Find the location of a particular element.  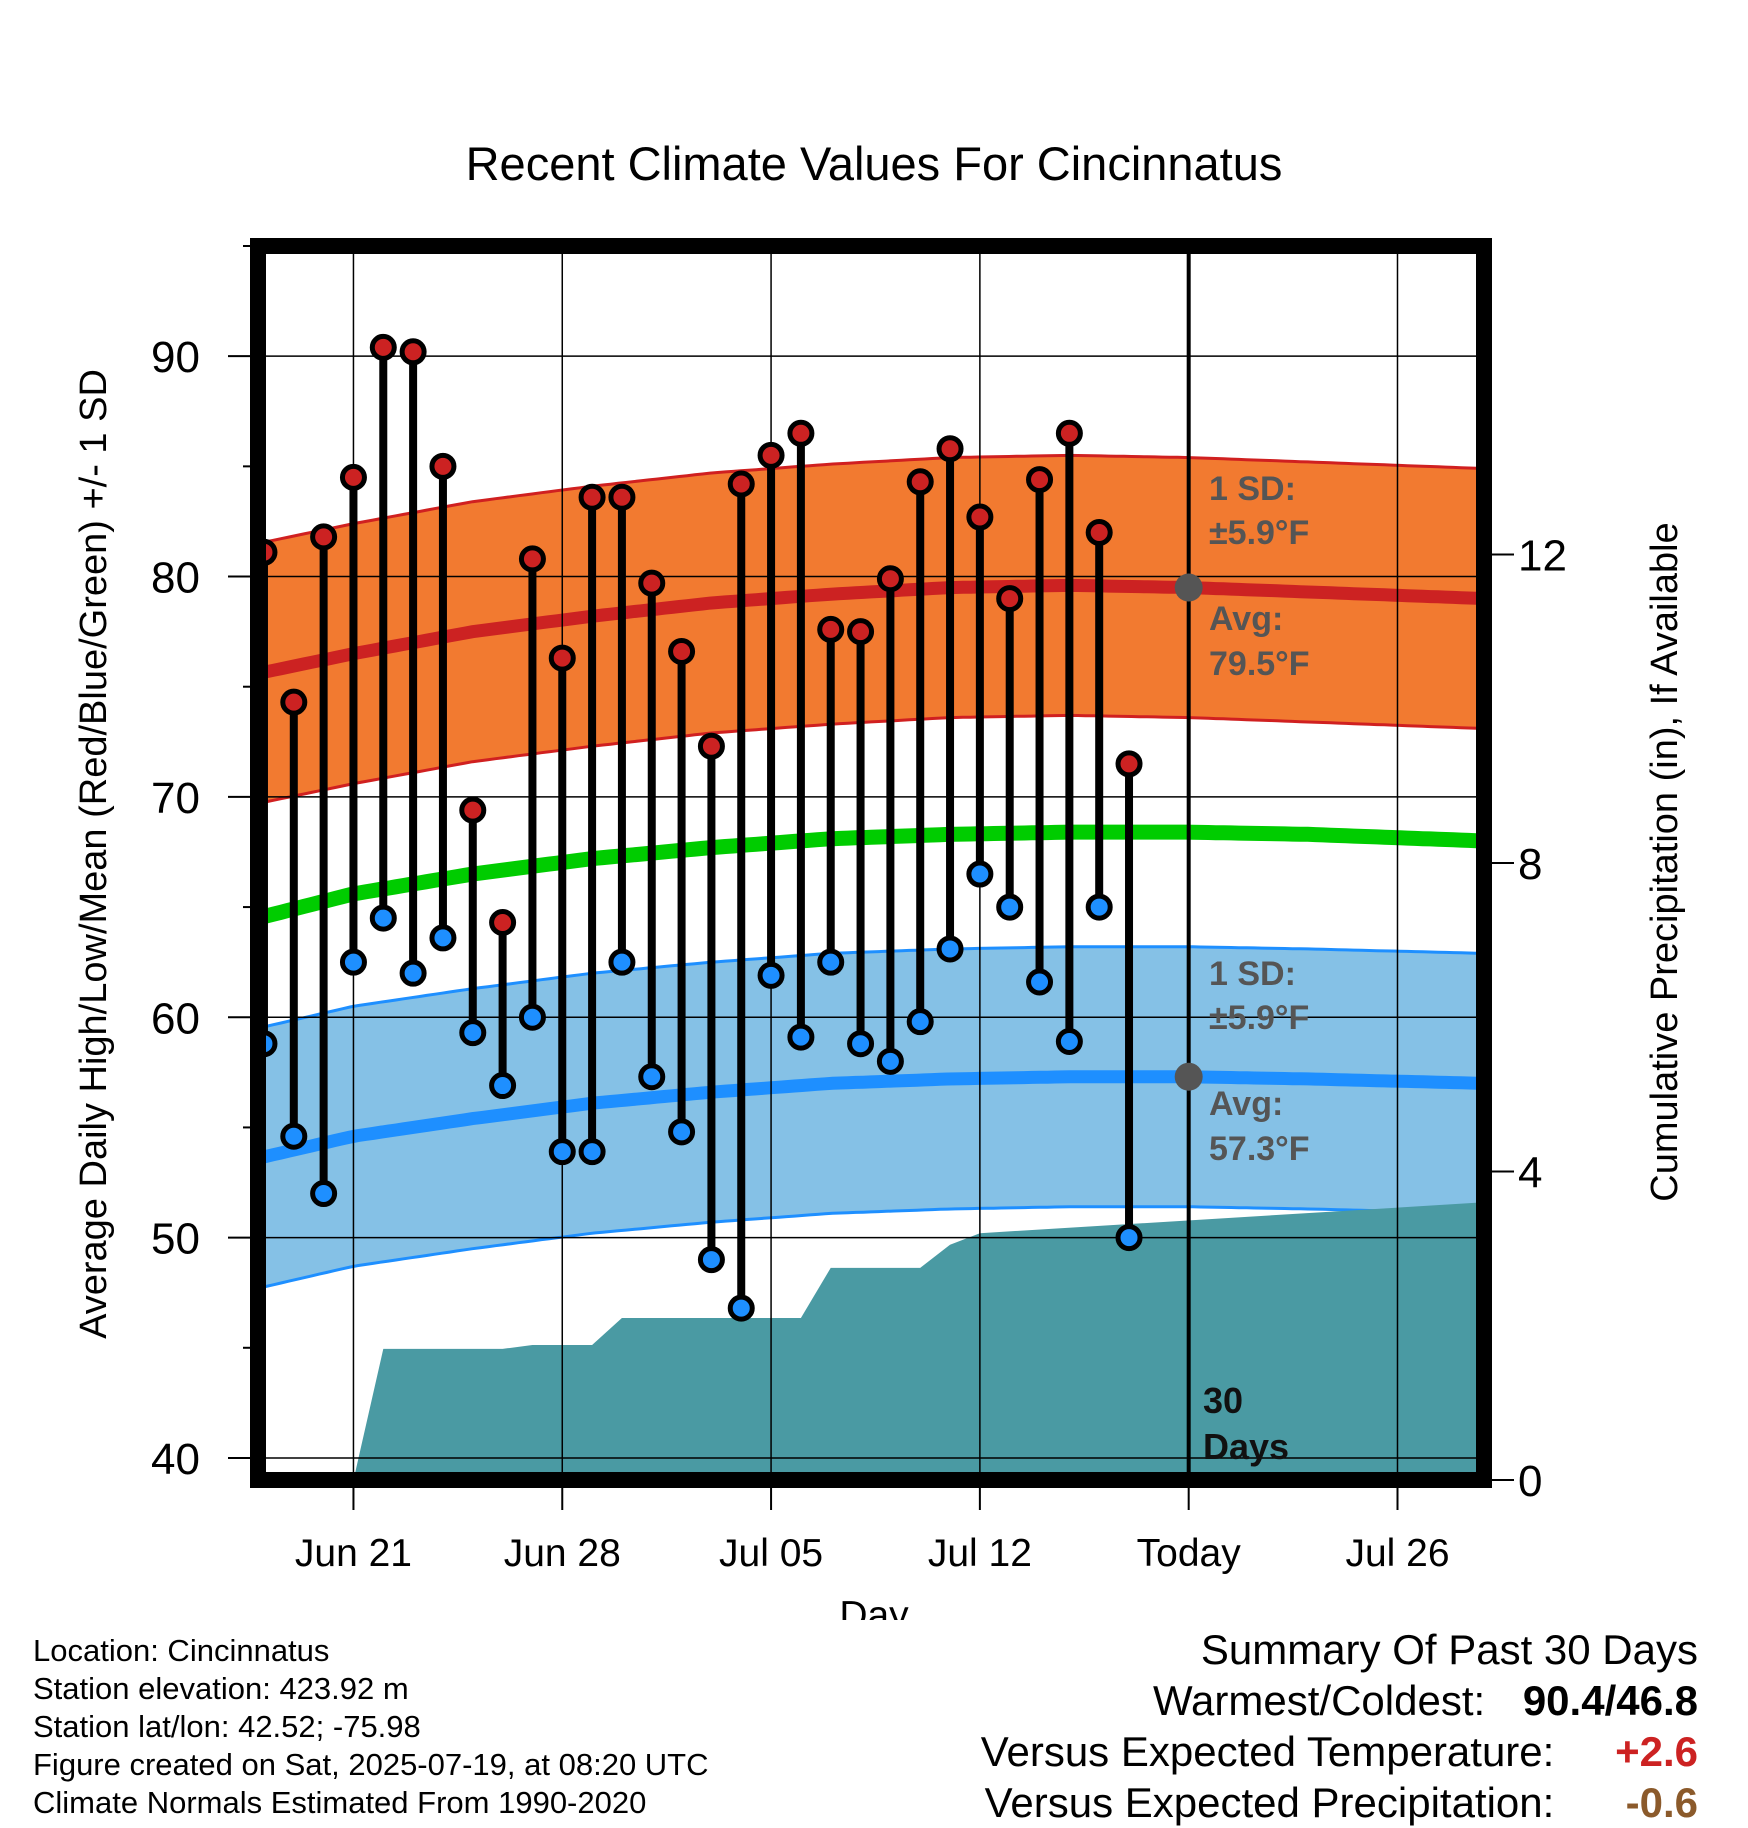

high-sd-lower-edge is located at coordinates (871, 759).